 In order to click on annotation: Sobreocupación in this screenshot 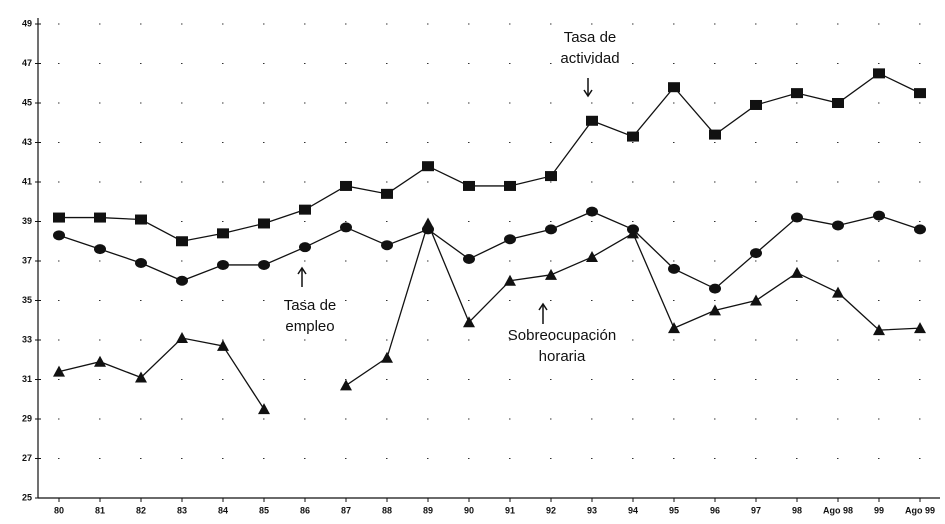, I will do `click(562, 335)`.